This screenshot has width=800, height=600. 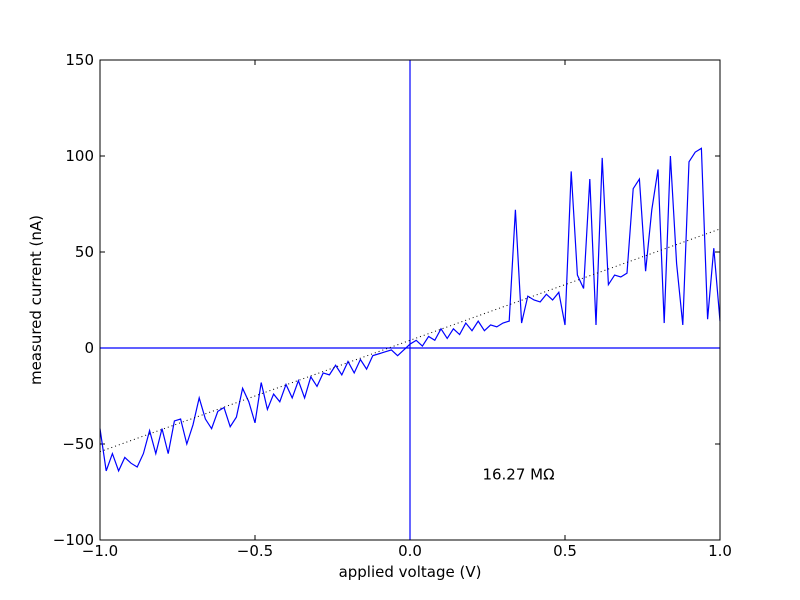 What do you see at coordinates (89, 348) in the screenshot?
I see `y-tick-label: 0` at bounding box center [89, 348].